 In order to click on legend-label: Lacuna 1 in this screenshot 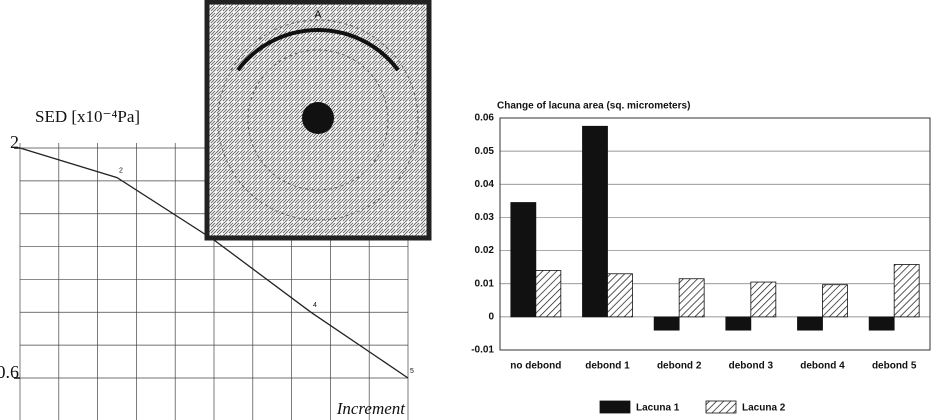, I will do `click(658, 408)`.